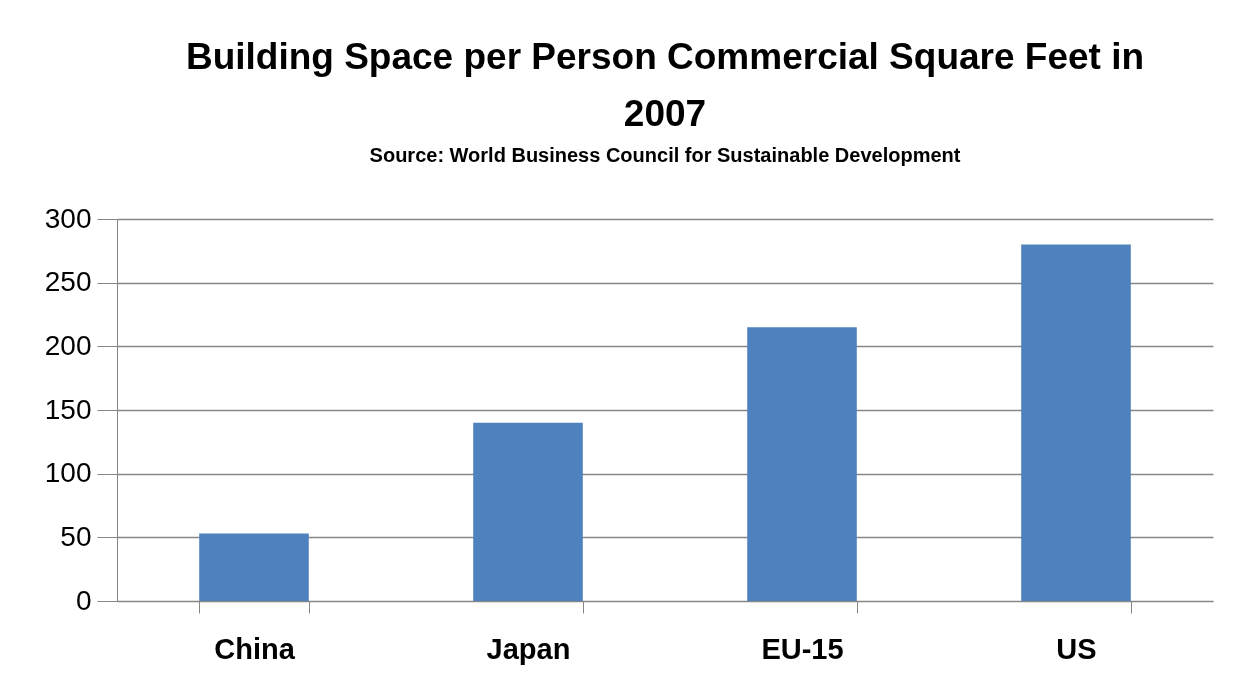  I want to click on x-tick-label: EU-15, so click(802, 648).